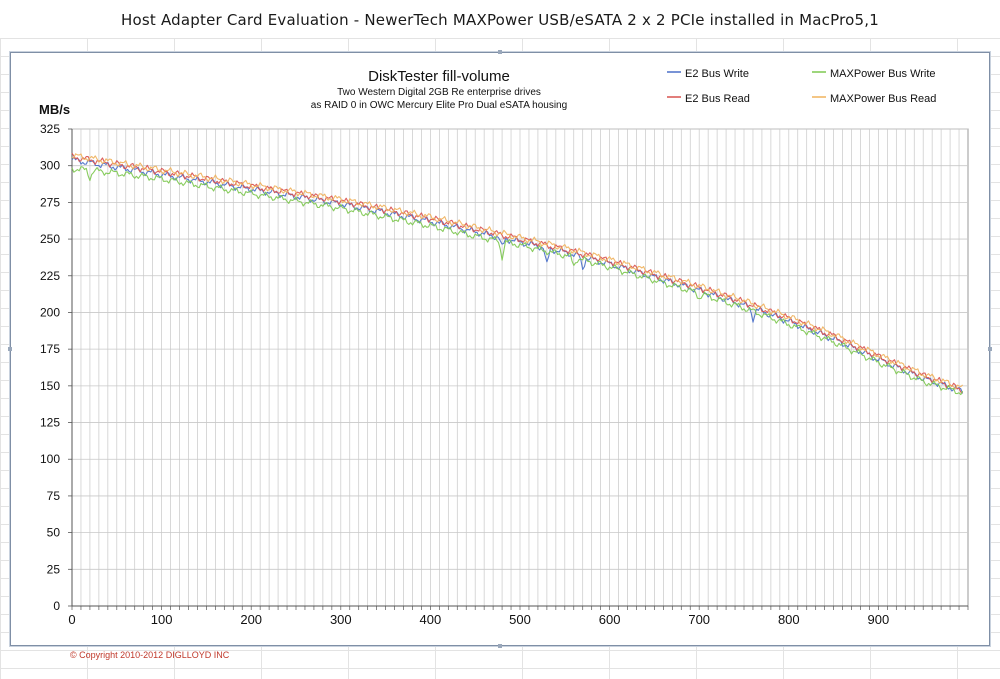 The image size is (1000, 679). Describe the element at coordinates (500, 52) in the screenshot. I see `resize-handle-top` at that location.